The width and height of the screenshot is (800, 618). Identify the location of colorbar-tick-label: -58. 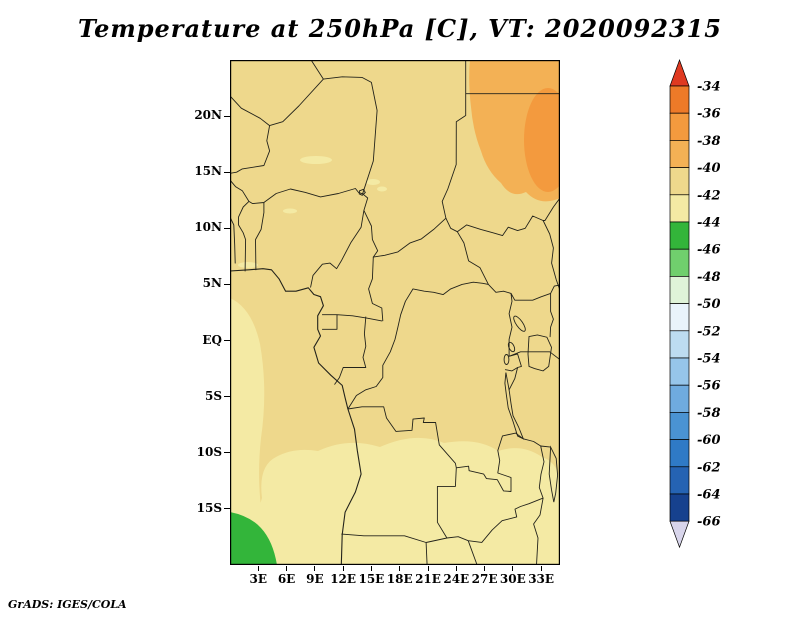
(709, 413).